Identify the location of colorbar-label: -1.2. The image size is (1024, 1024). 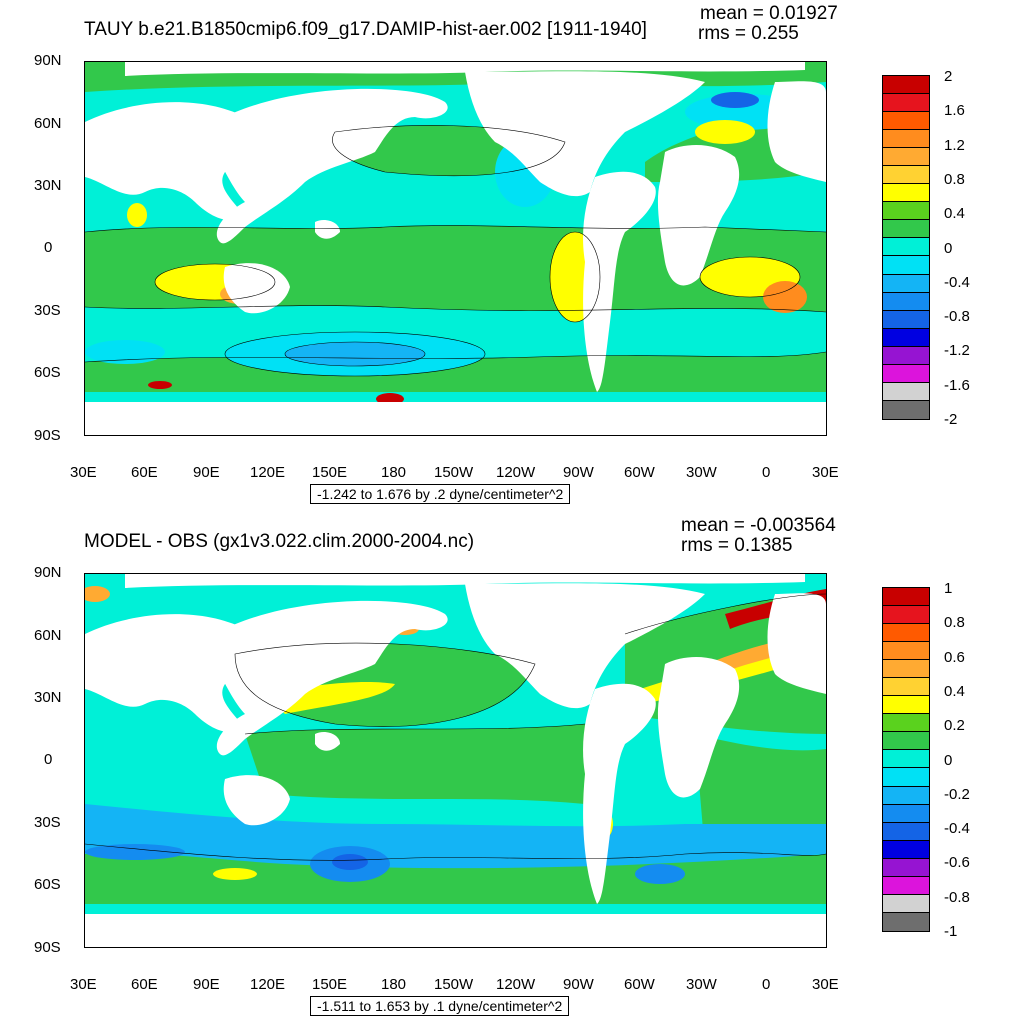
(957, 351).